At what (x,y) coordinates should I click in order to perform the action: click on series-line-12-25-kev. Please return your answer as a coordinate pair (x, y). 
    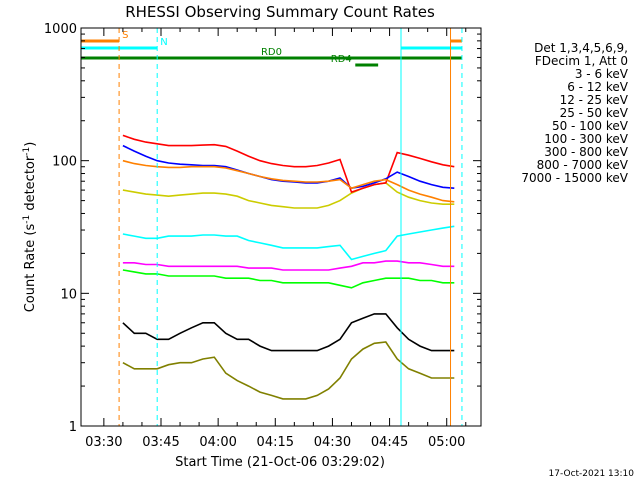
    Looking at the image, I should click on (288, 279).